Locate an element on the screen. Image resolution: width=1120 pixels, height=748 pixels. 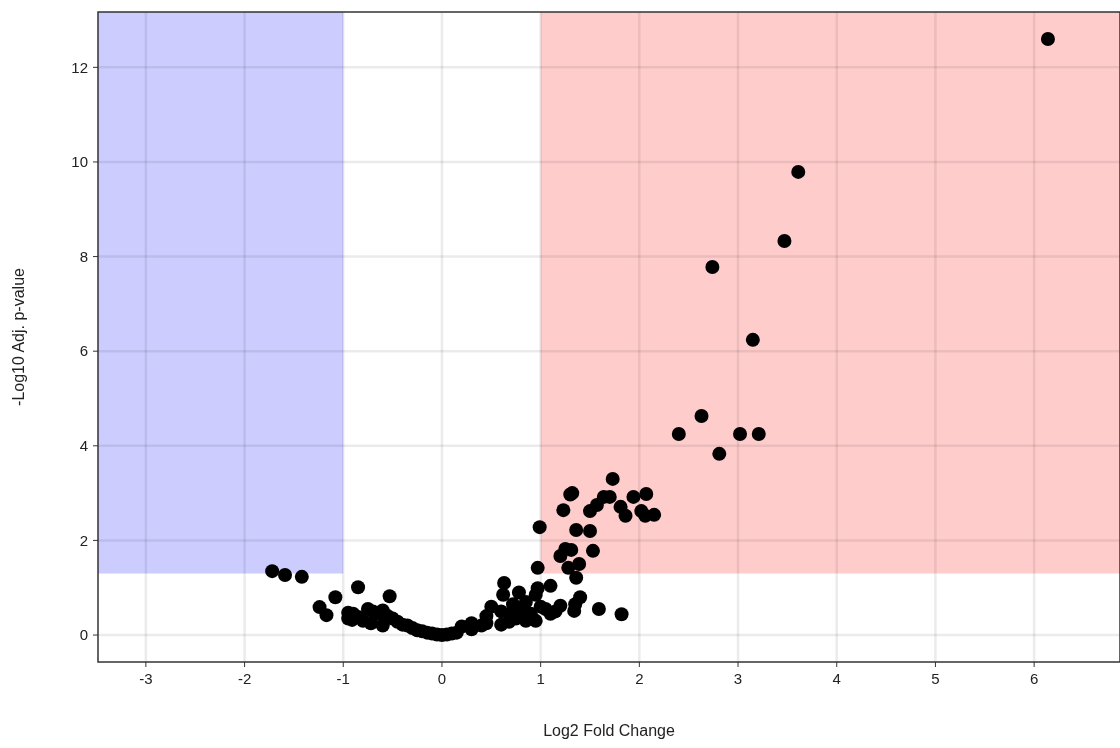
y-tick-label: 0 is located at coordinates (83, 635).